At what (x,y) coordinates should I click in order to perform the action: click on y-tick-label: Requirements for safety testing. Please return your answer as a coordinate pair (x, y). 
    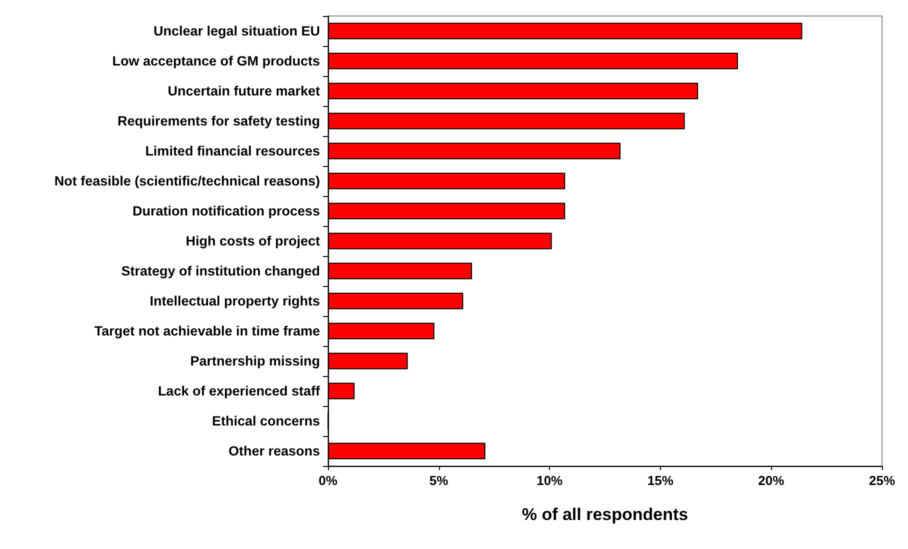
    Looking at the image, I should click on (218, 121).